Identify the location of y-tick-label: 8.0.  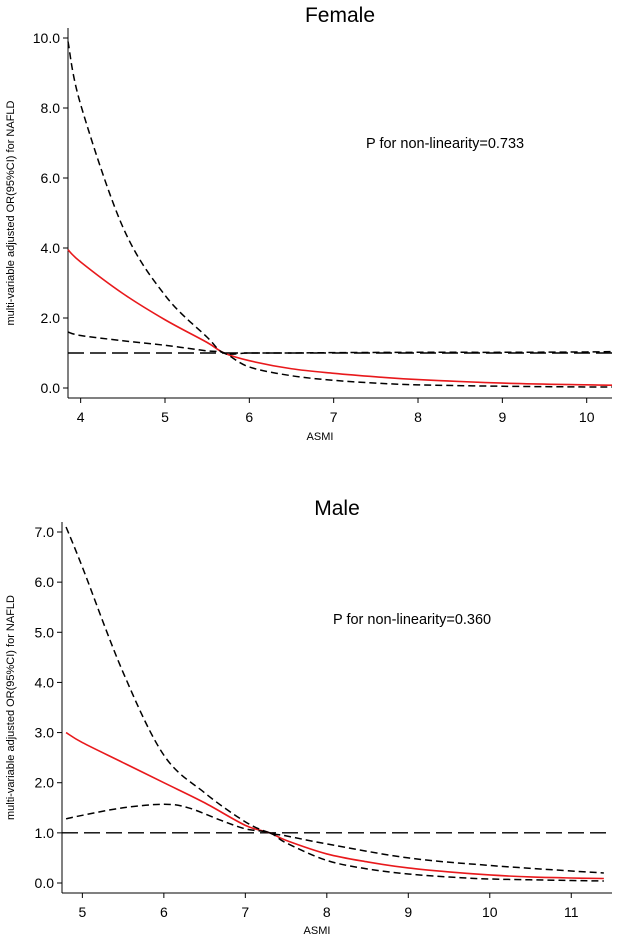
(51, 108).